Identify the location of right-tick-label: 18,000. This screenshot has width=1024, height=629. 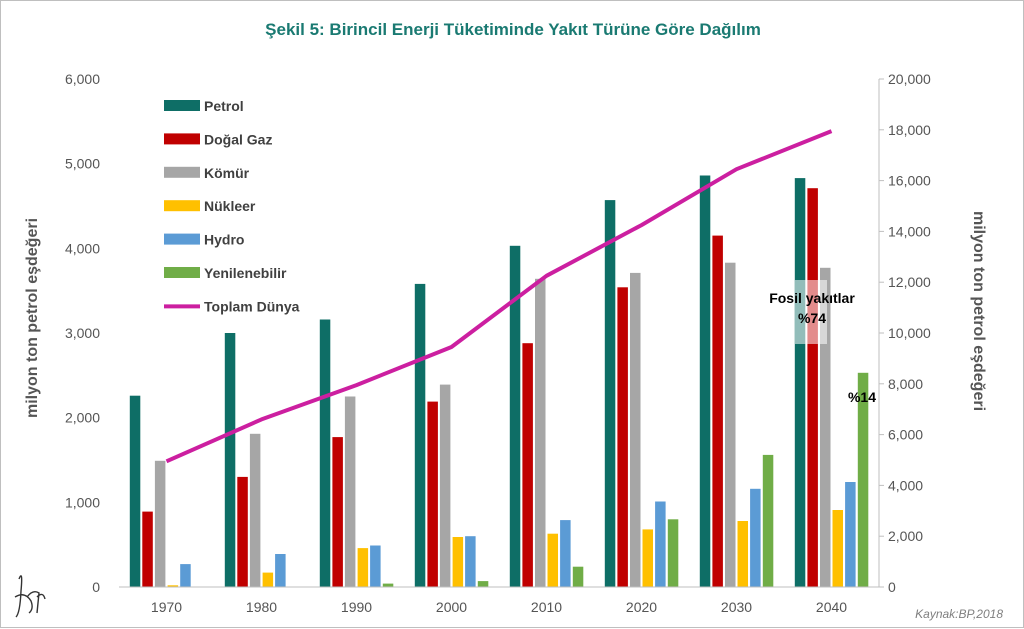
(909, 130).